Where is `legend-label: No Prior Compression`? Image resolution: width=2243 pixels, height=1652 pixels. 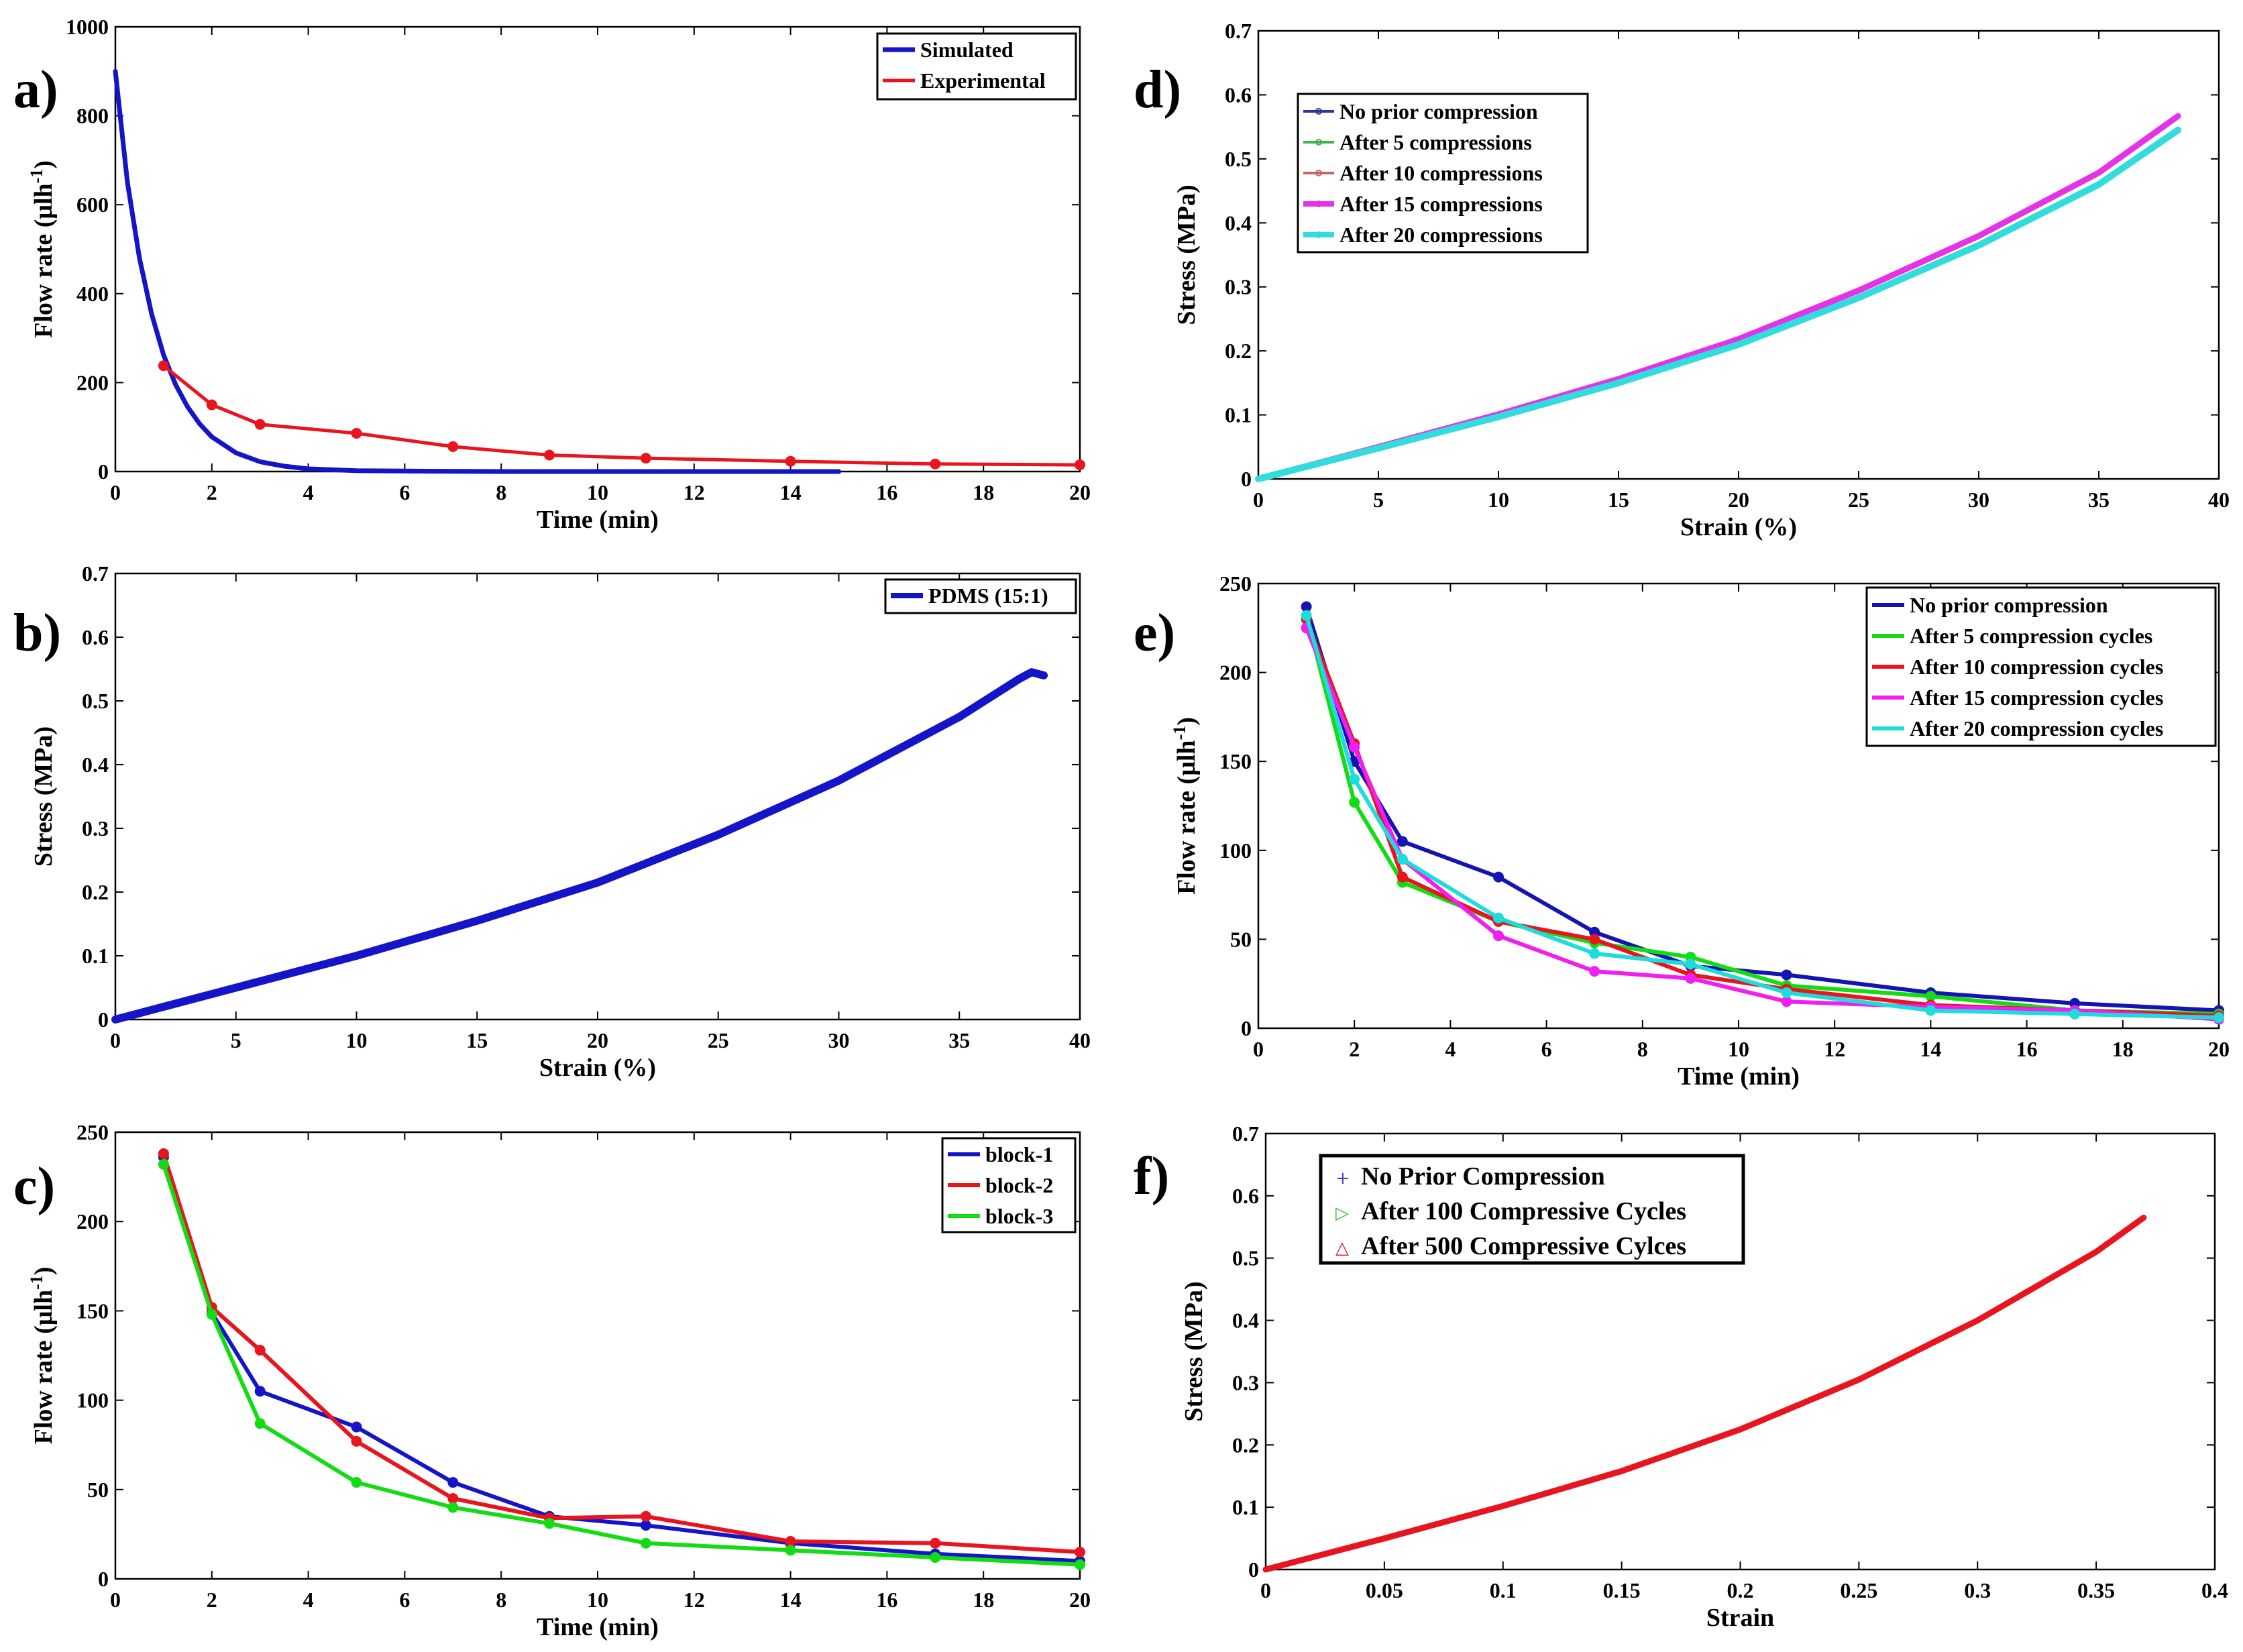
legend-label: No Prior Compression is located at coordinates (1483, 1176).